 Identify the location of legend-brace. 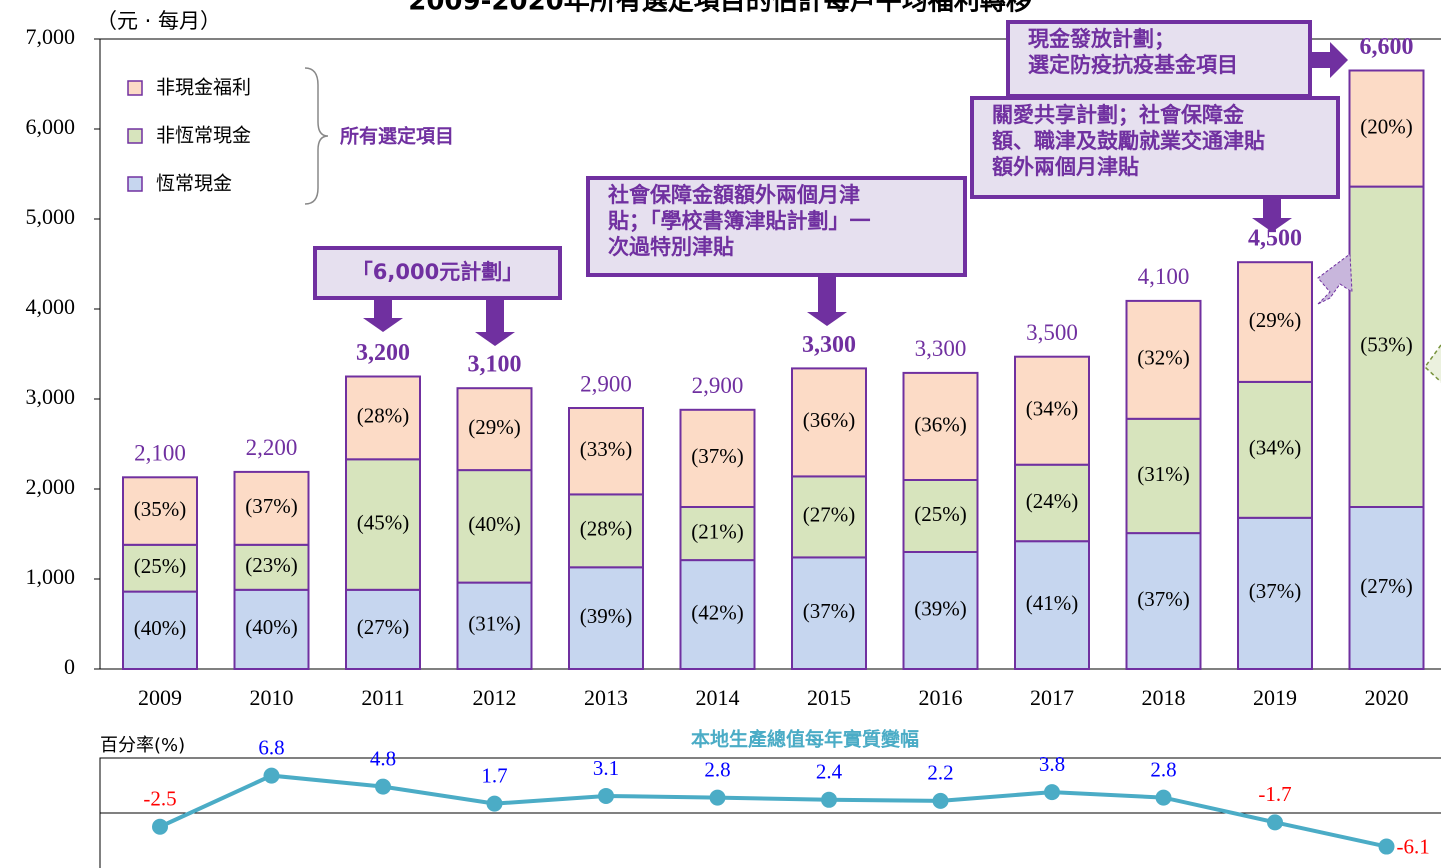
(316, 136).